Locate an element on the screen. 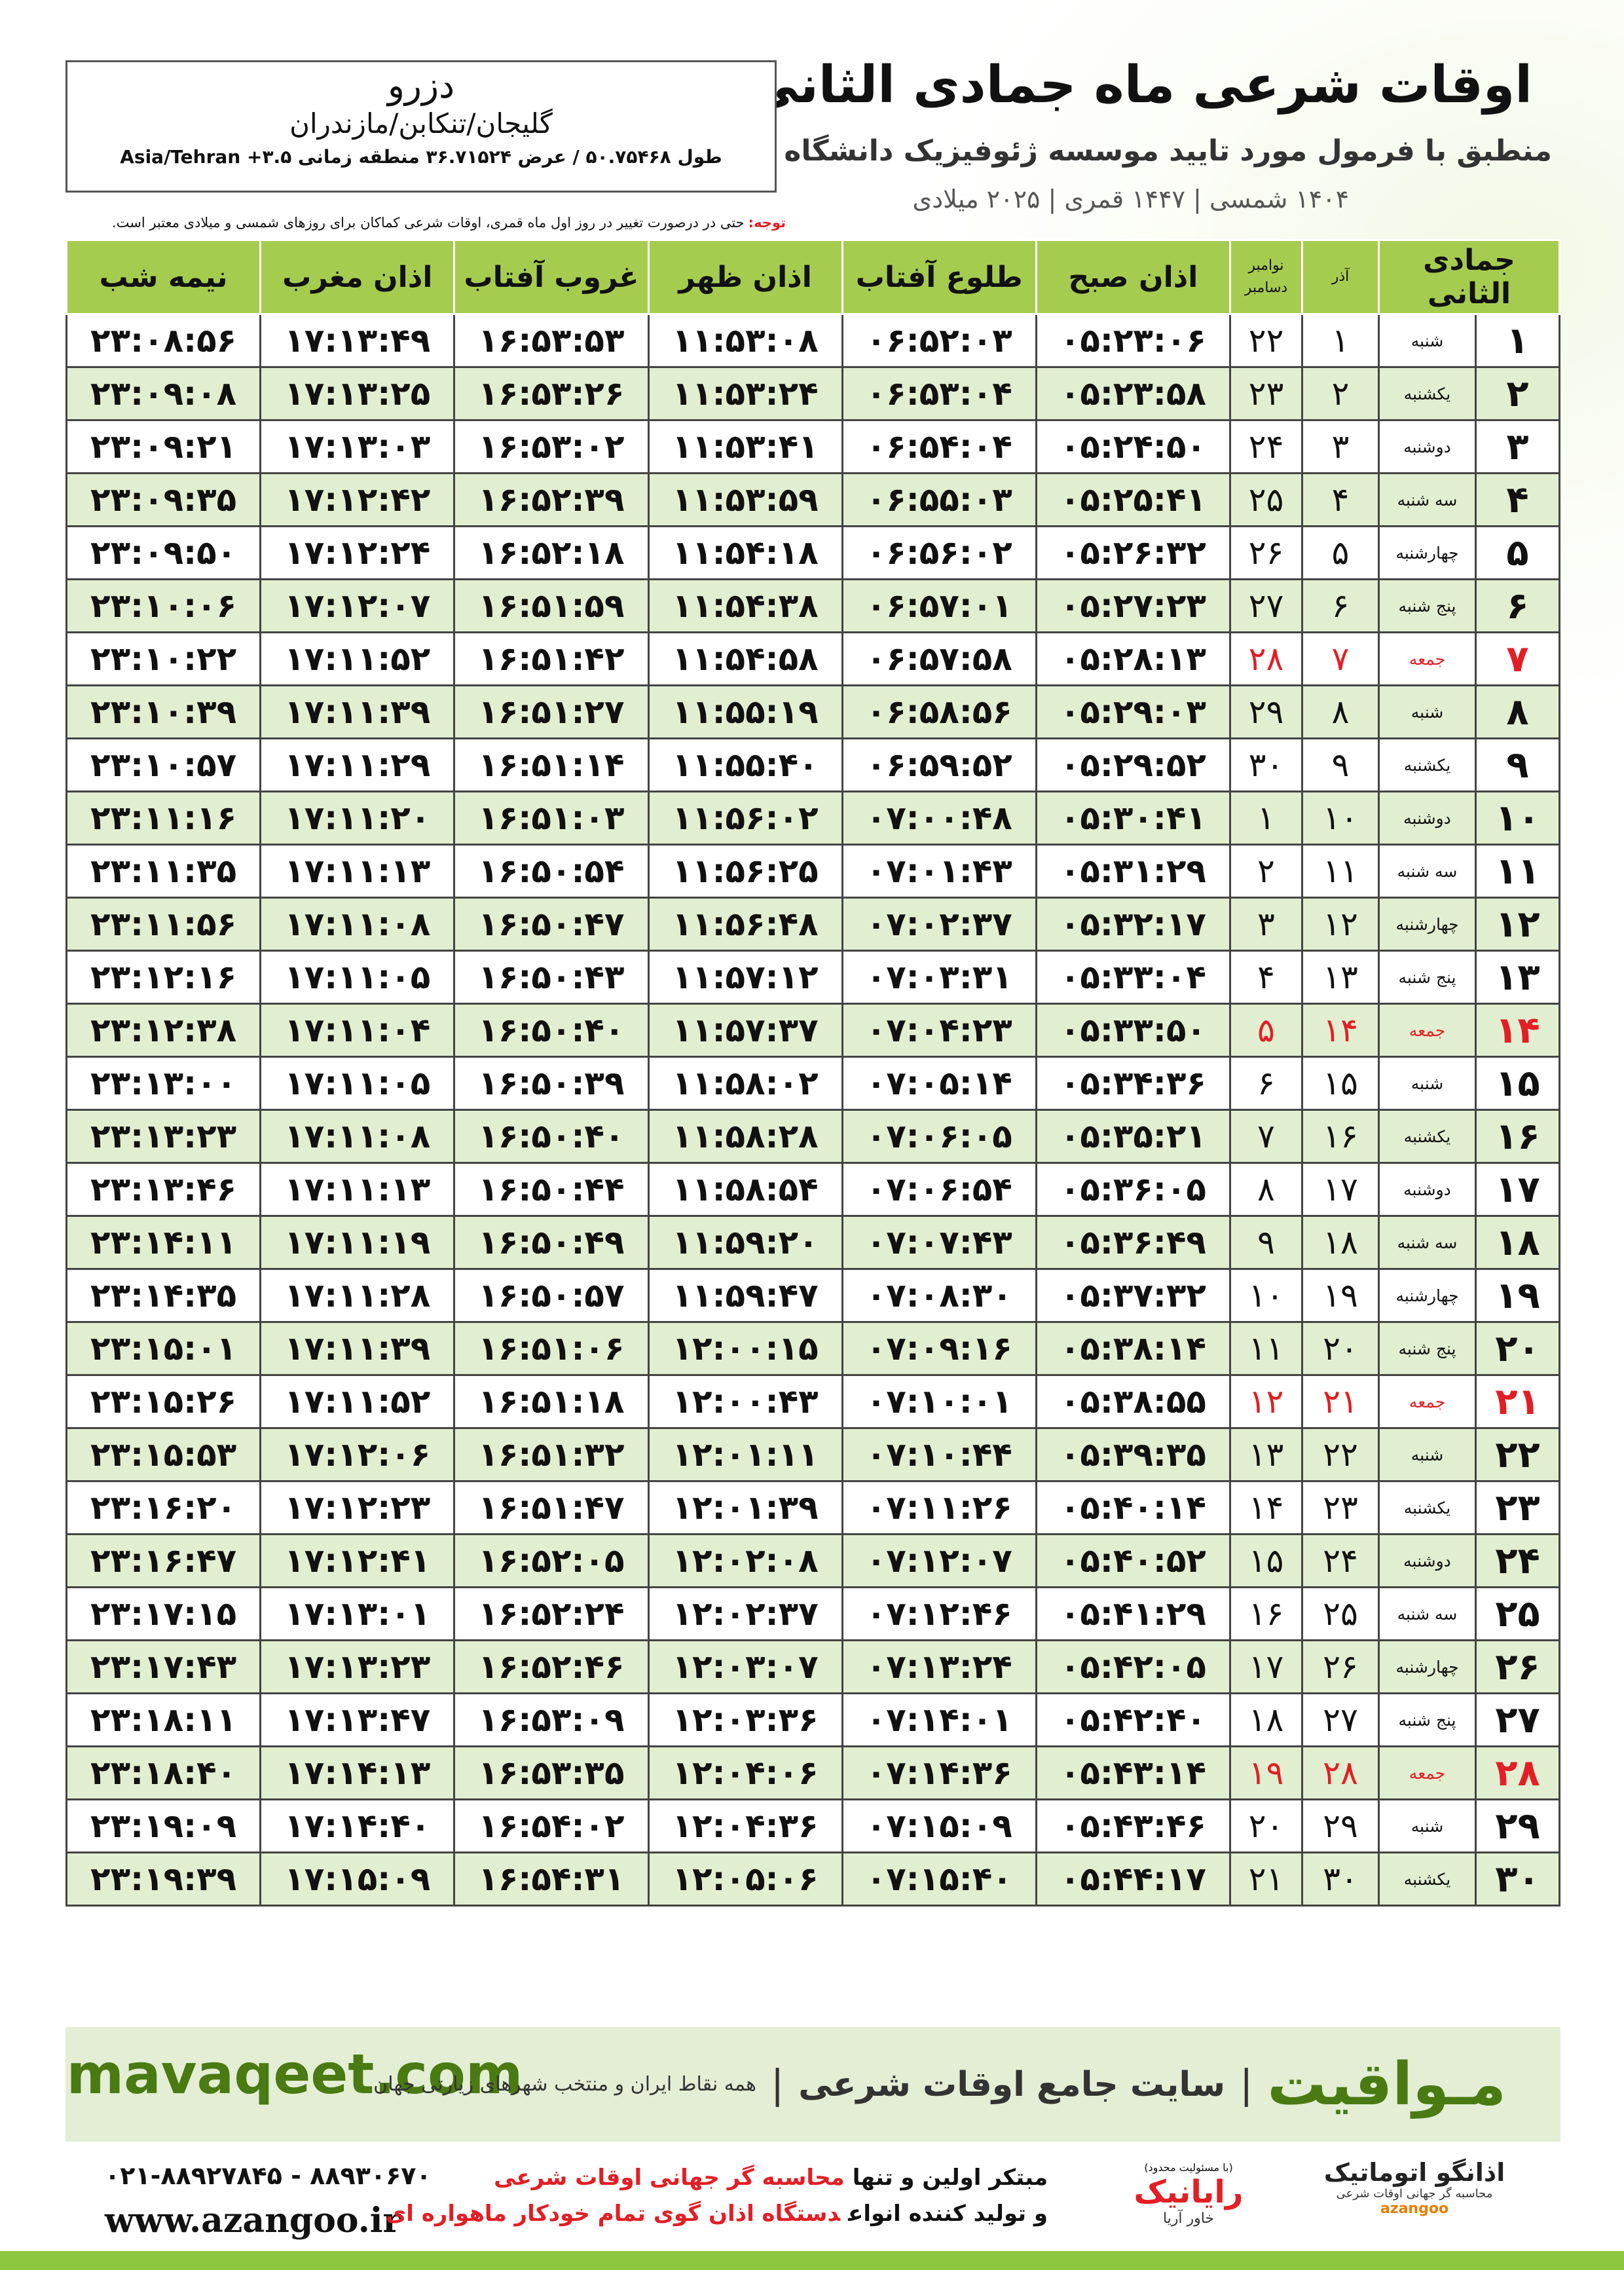 This screenshot has height=2270, width=1624. shamsi-day: ۲۸ is located at coordinates (1340, 1772).